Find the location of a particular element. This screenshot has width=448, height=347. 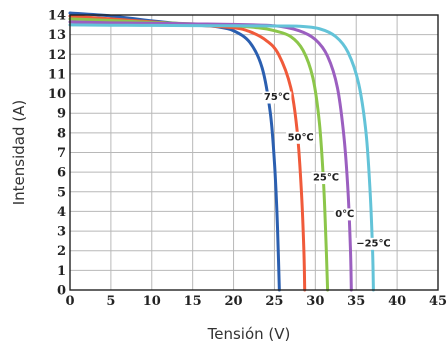

series-label-0: 75℃ is located at coordinates (277, 97).